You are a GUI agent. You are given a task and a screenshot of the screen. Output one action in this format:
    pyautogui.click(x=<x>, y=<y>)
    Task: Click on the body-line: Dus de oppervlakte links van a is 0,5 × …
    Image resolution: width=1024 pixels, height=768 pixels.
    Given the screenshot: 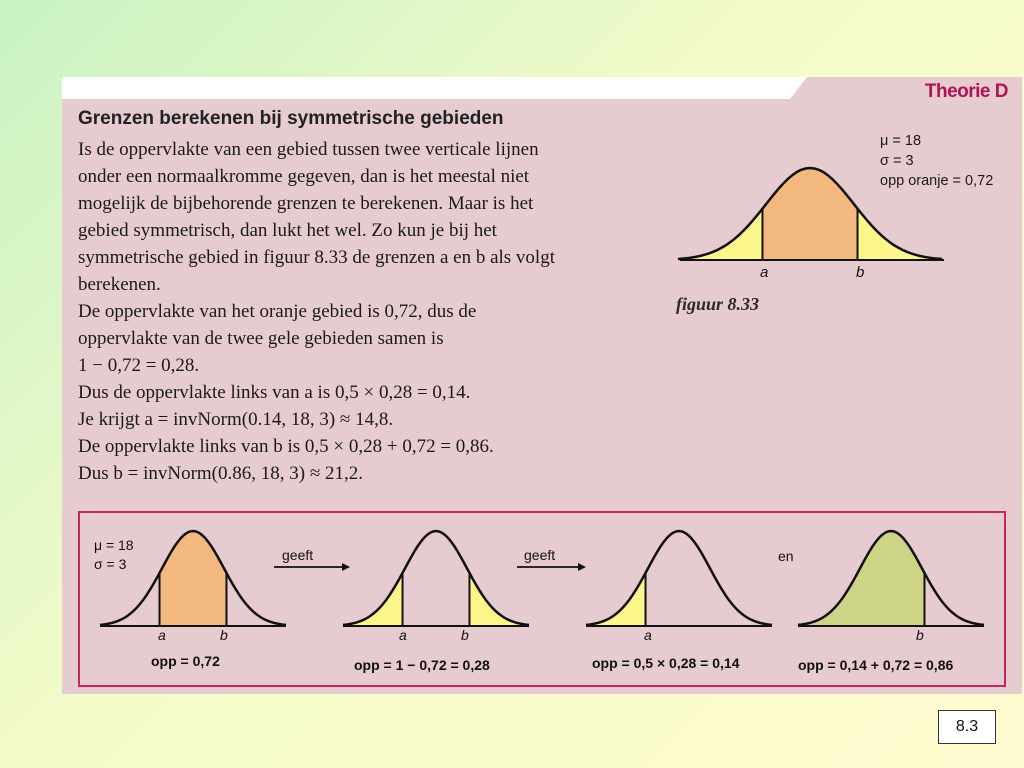 What is the action you would take?
    pyautogui.click(x=274, y=392)
    